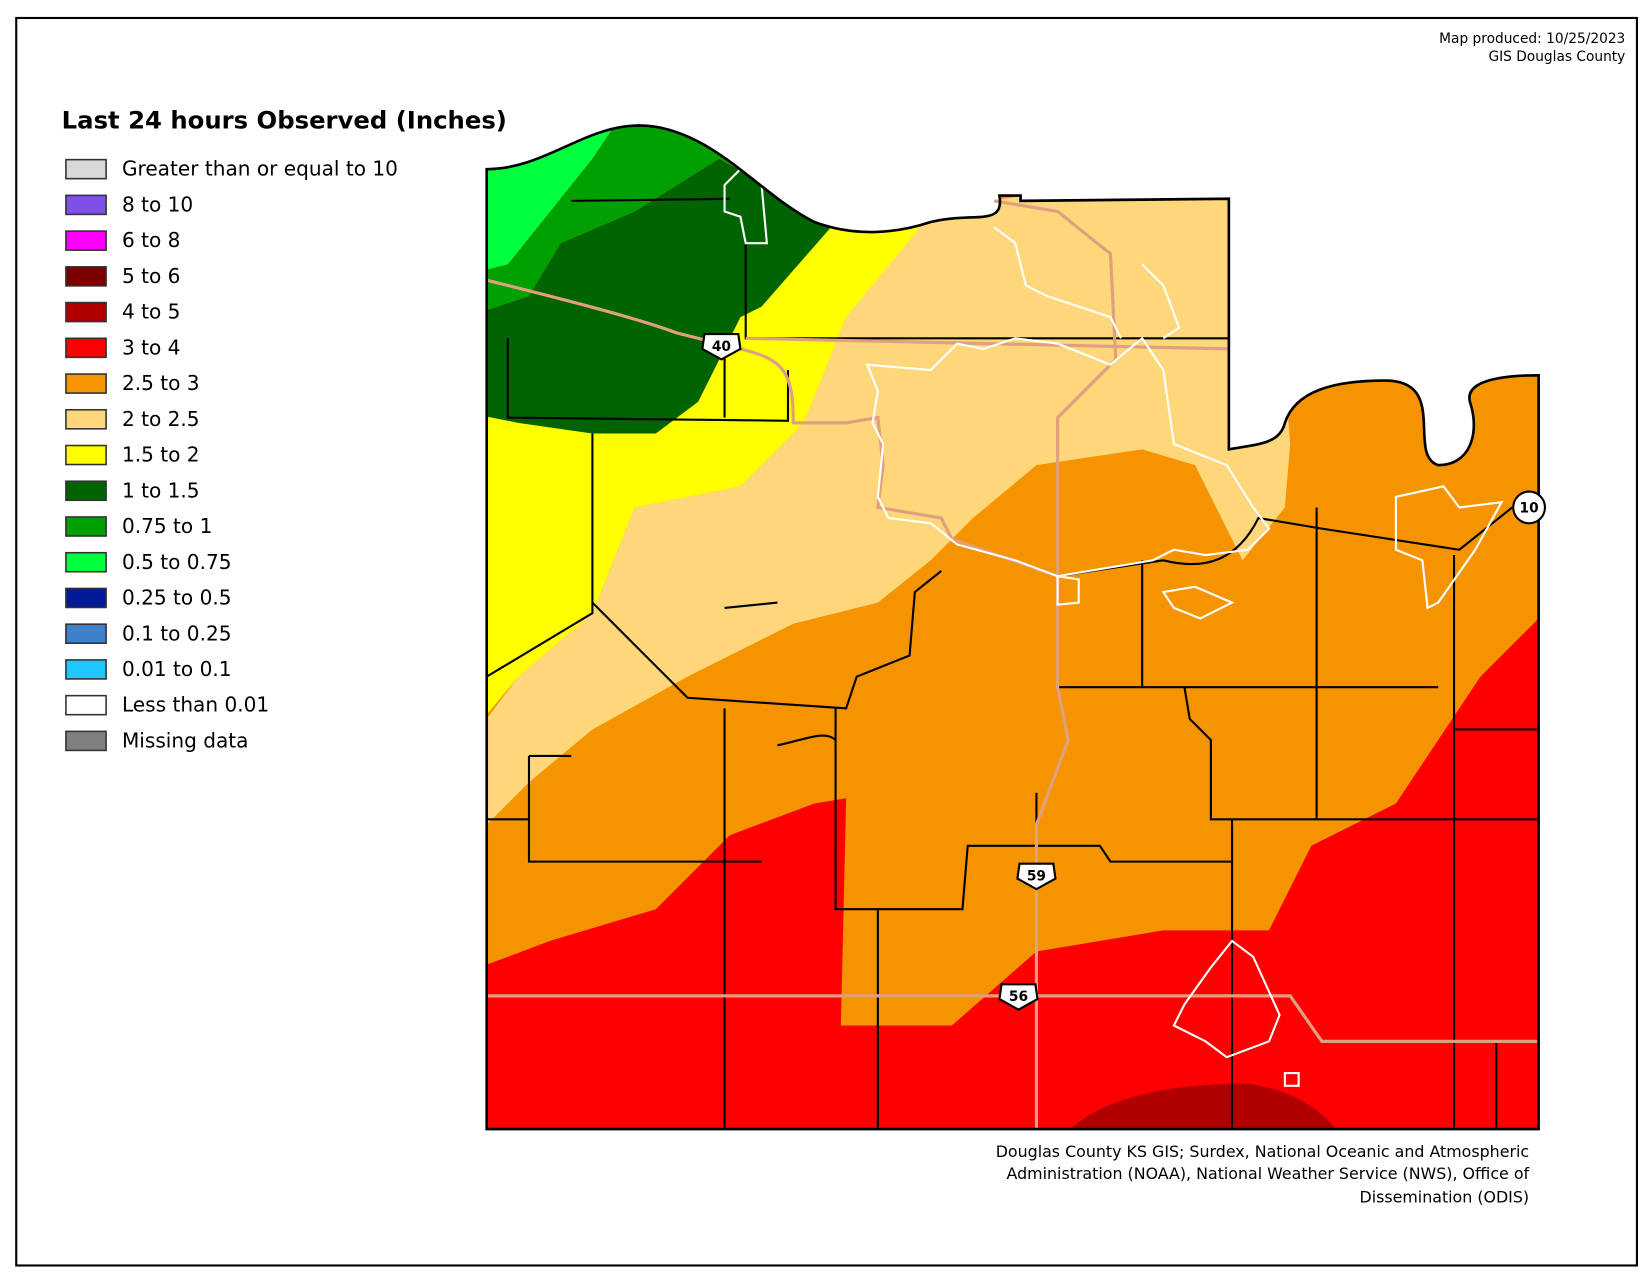 Image resolution: width=1650 pixels, height=1275 pixels. I want to click on legend-label: 3 to 4, so click(151, 347).